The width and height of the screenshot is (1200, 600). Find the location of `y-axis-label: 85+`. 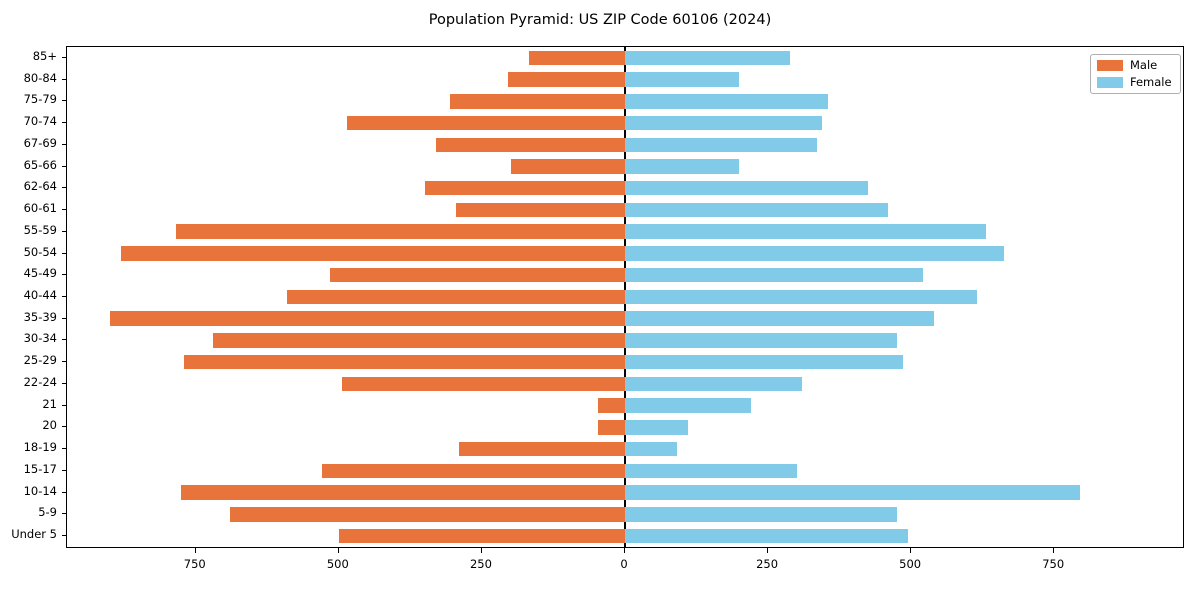

y-axis-label: 85+ is located at coordinates (44, 55).